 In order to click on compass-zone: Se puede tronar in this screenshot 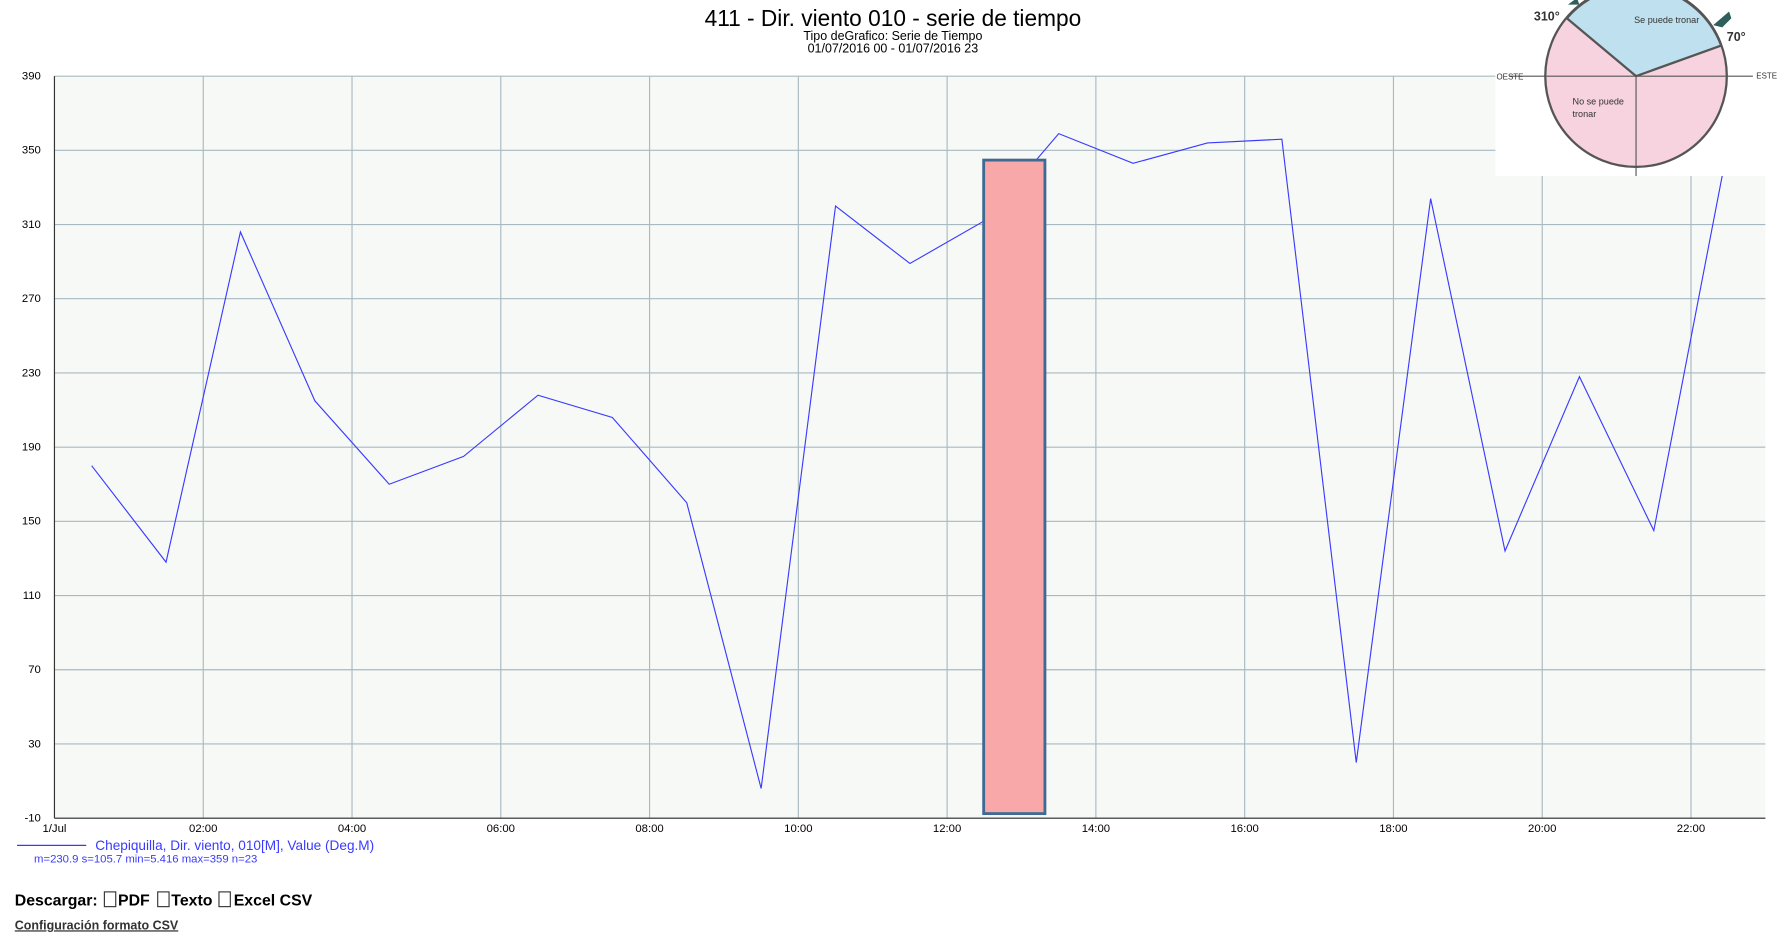, I will do `click(1667, 20)`.